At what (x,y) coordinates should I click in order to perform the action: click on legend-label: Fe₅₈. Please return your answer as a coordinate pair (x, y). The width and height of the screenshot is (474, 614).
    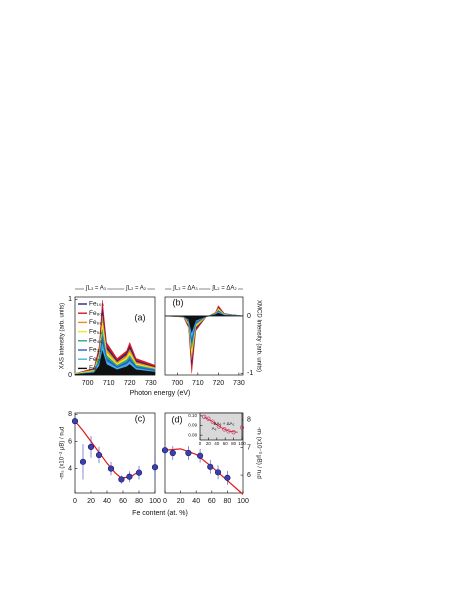
    Looking at the image, I should click on (95, 331).